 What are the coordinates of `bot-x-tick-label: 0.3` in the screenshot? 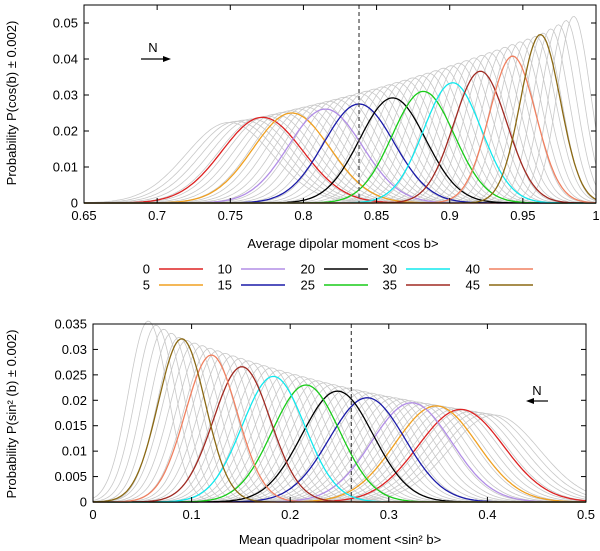 It's located at (389, 514).